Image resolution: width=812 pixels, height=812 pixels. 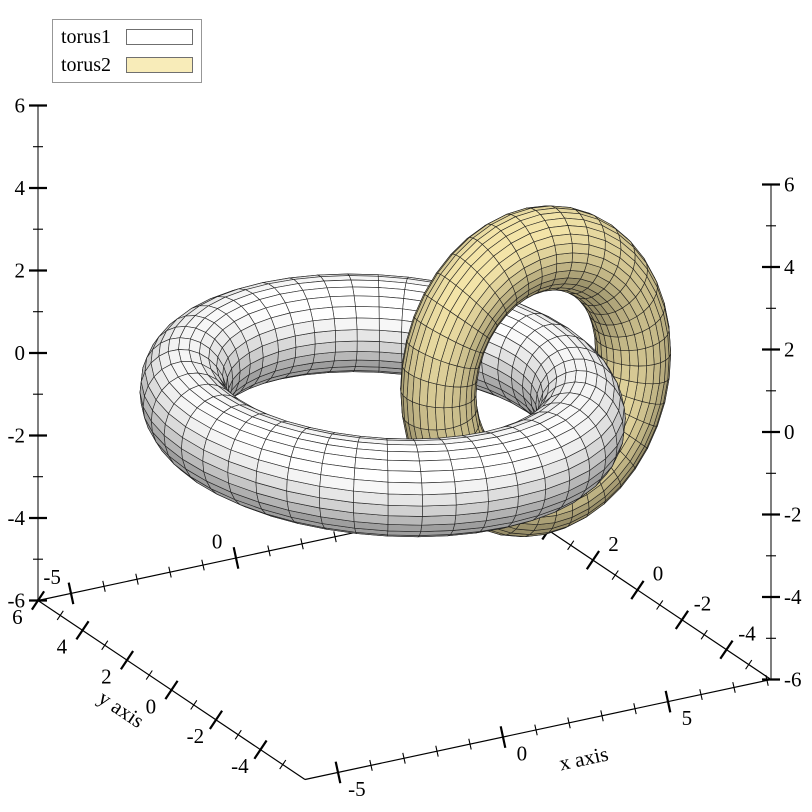 What do you see at coordinates (86, 37) in the screenshot?
I see `legend-item-label: torus1` at bounding box center [86, 37].